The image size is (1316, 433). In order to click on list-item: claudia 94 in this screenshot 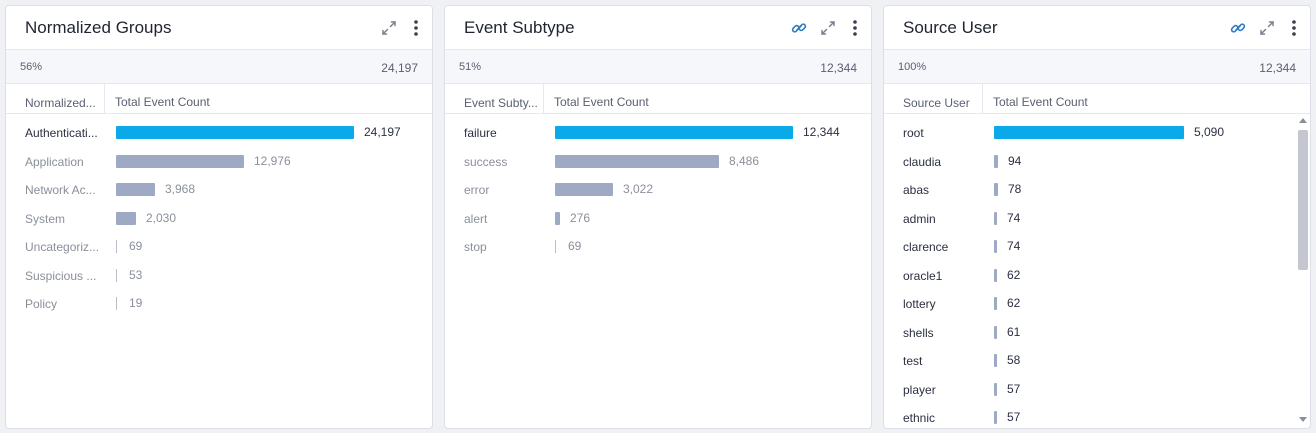, I will do `click(1097, 161)`.